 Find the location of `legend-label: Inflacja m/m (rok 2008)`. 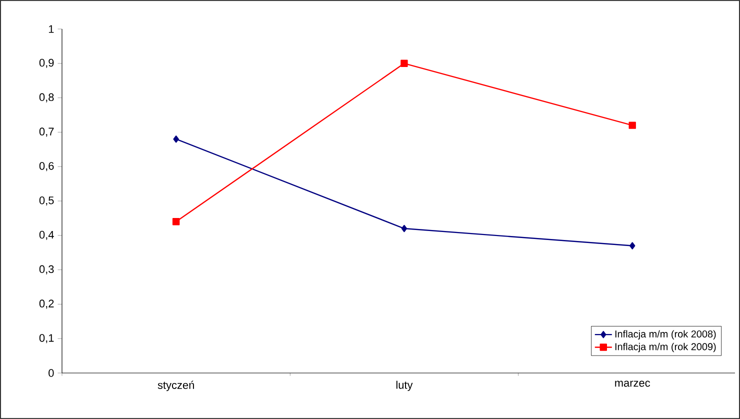

legend-label: Inflacja m/m (rok 2008) is located at coordinates (665, 335).